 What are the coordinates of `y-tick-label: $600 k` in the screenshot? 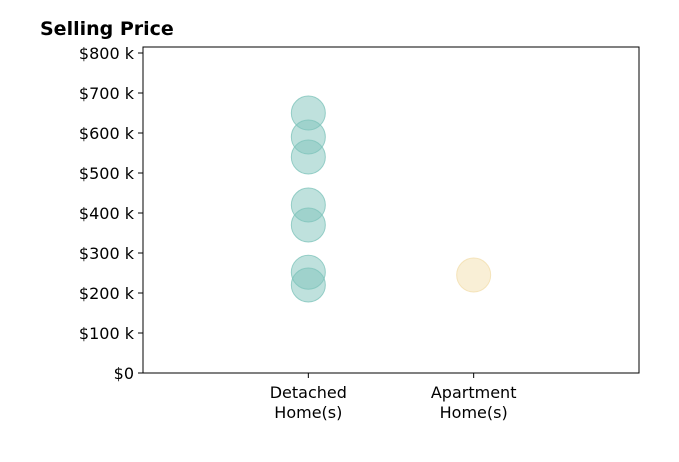 It's located at (107, 133).